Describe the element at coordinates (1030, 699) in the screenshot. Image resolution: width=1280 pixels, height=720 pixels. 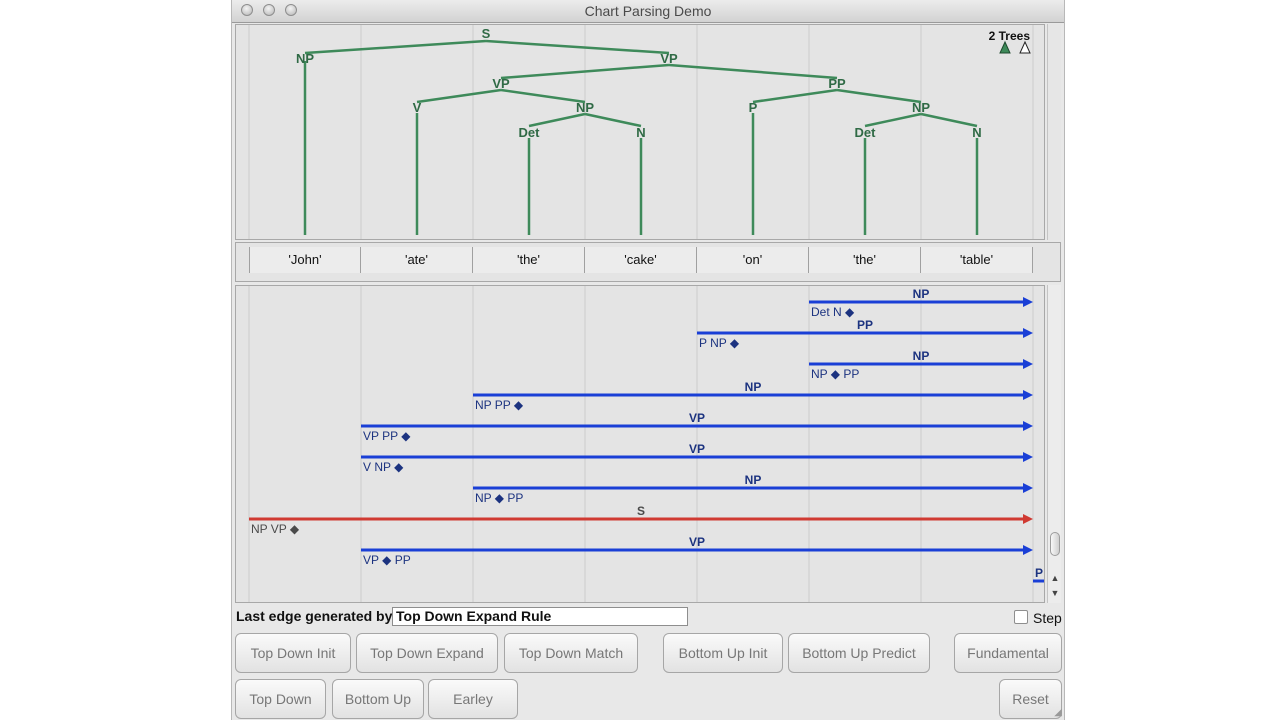
I see `reset-button: Reset` at that location.